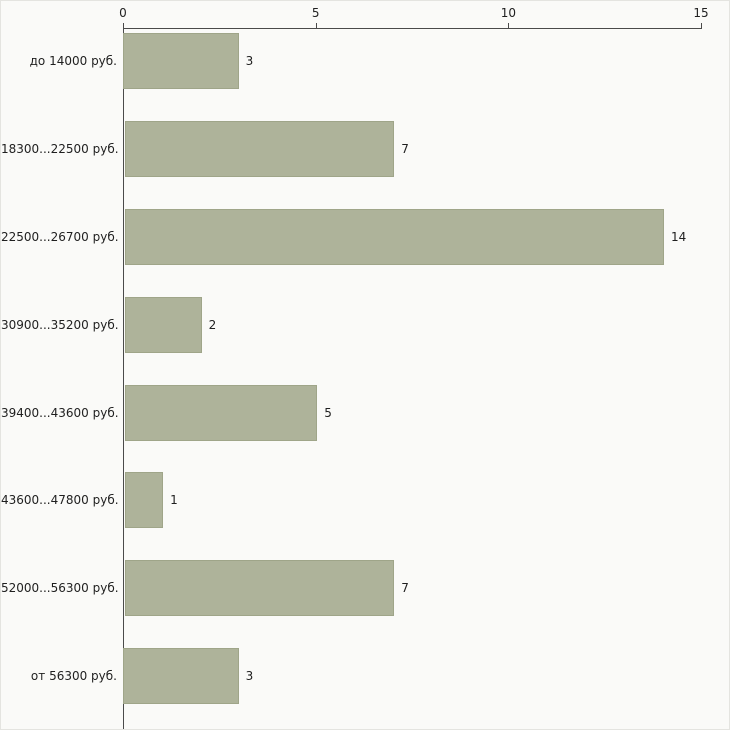  I want to click on chart-row: до 14000 руб. 3, so click(365, 72).